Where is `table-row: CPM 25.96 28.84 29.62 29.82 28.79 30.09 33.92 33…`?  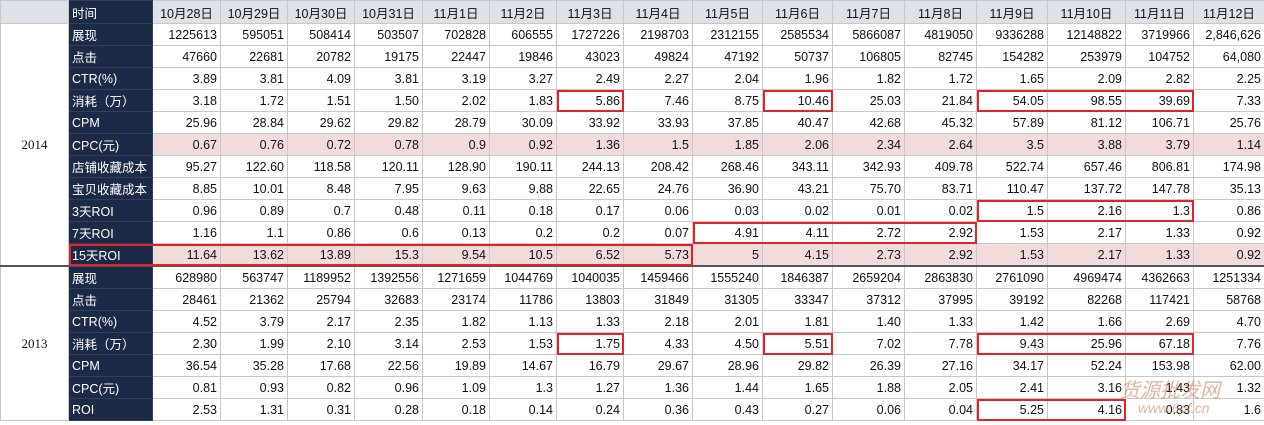 table-row: CPM 25.96 28.84 29.62 29.82 28.79 30.09 33.92 33… is located at coordinates (632, 122).